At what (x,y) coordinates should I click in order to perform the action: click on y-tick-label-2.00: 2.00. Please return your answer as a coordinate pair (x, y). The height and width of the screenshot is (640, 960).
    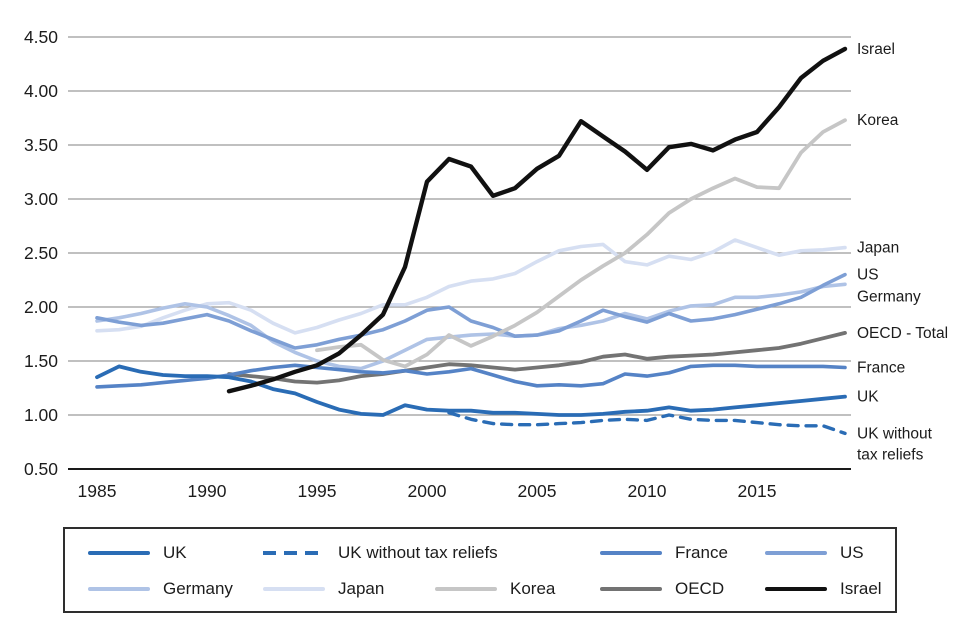
    Looking at the image, I should click on (41, 307).